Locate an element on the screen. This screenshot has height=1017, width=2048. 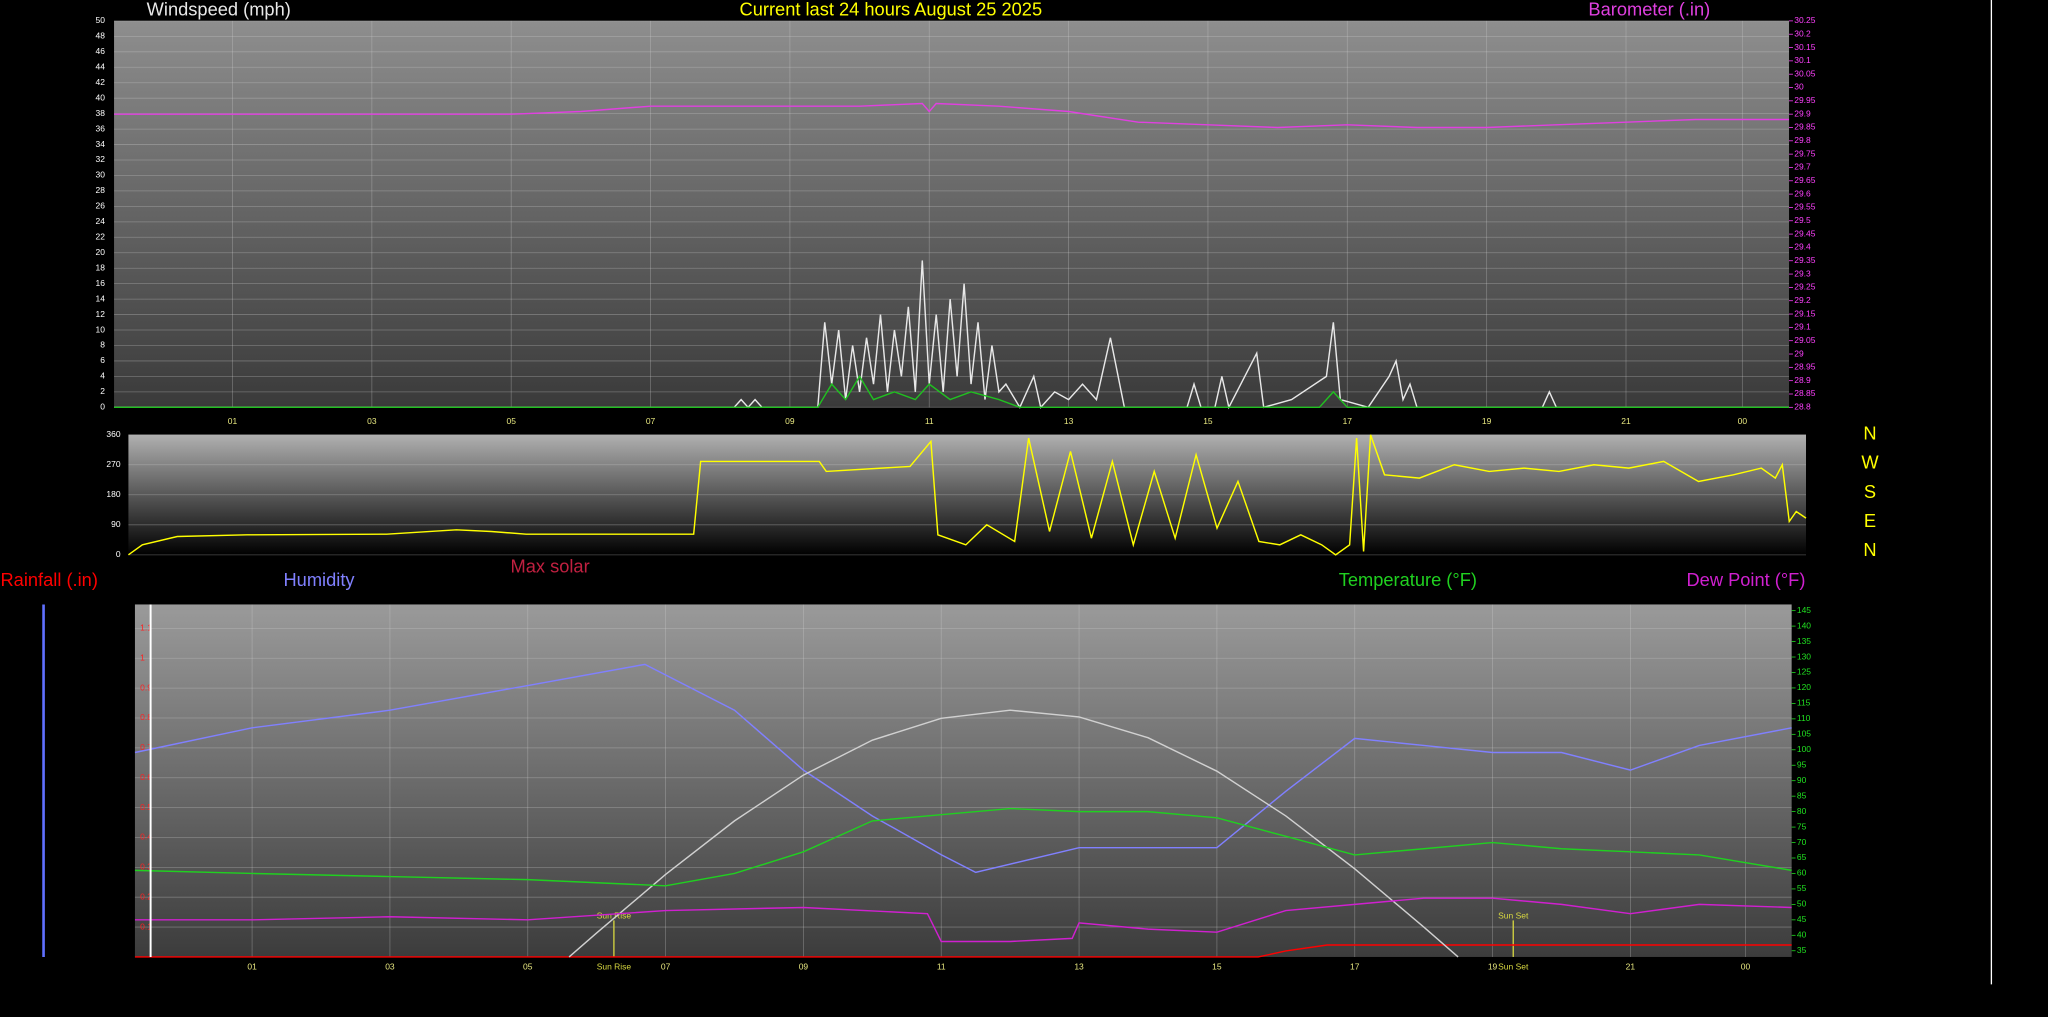
y2-tick-label: 29.7 is located at coordinates (1802, 167).